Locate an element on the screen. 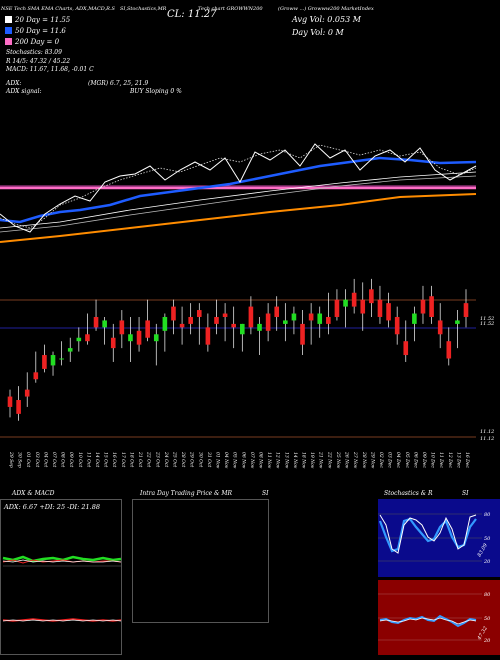 Image resolution: width=500 pixels, height=660 pixels. adx-line is located at coordinates (62, 561).